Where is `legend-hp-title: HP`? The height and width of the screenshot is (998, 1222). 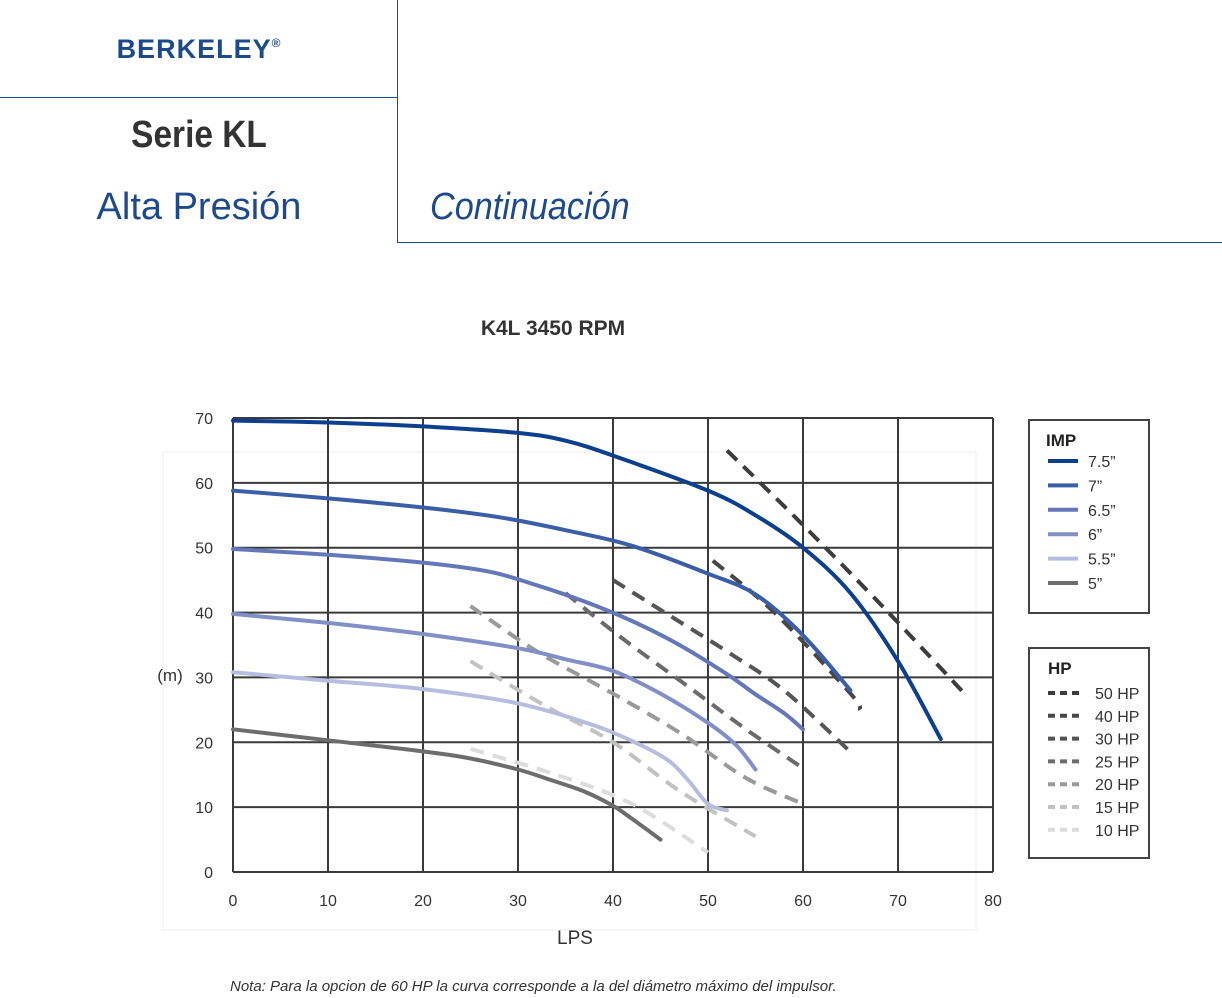 legend-hp-title: HP is located at coordinates (1060, 668).